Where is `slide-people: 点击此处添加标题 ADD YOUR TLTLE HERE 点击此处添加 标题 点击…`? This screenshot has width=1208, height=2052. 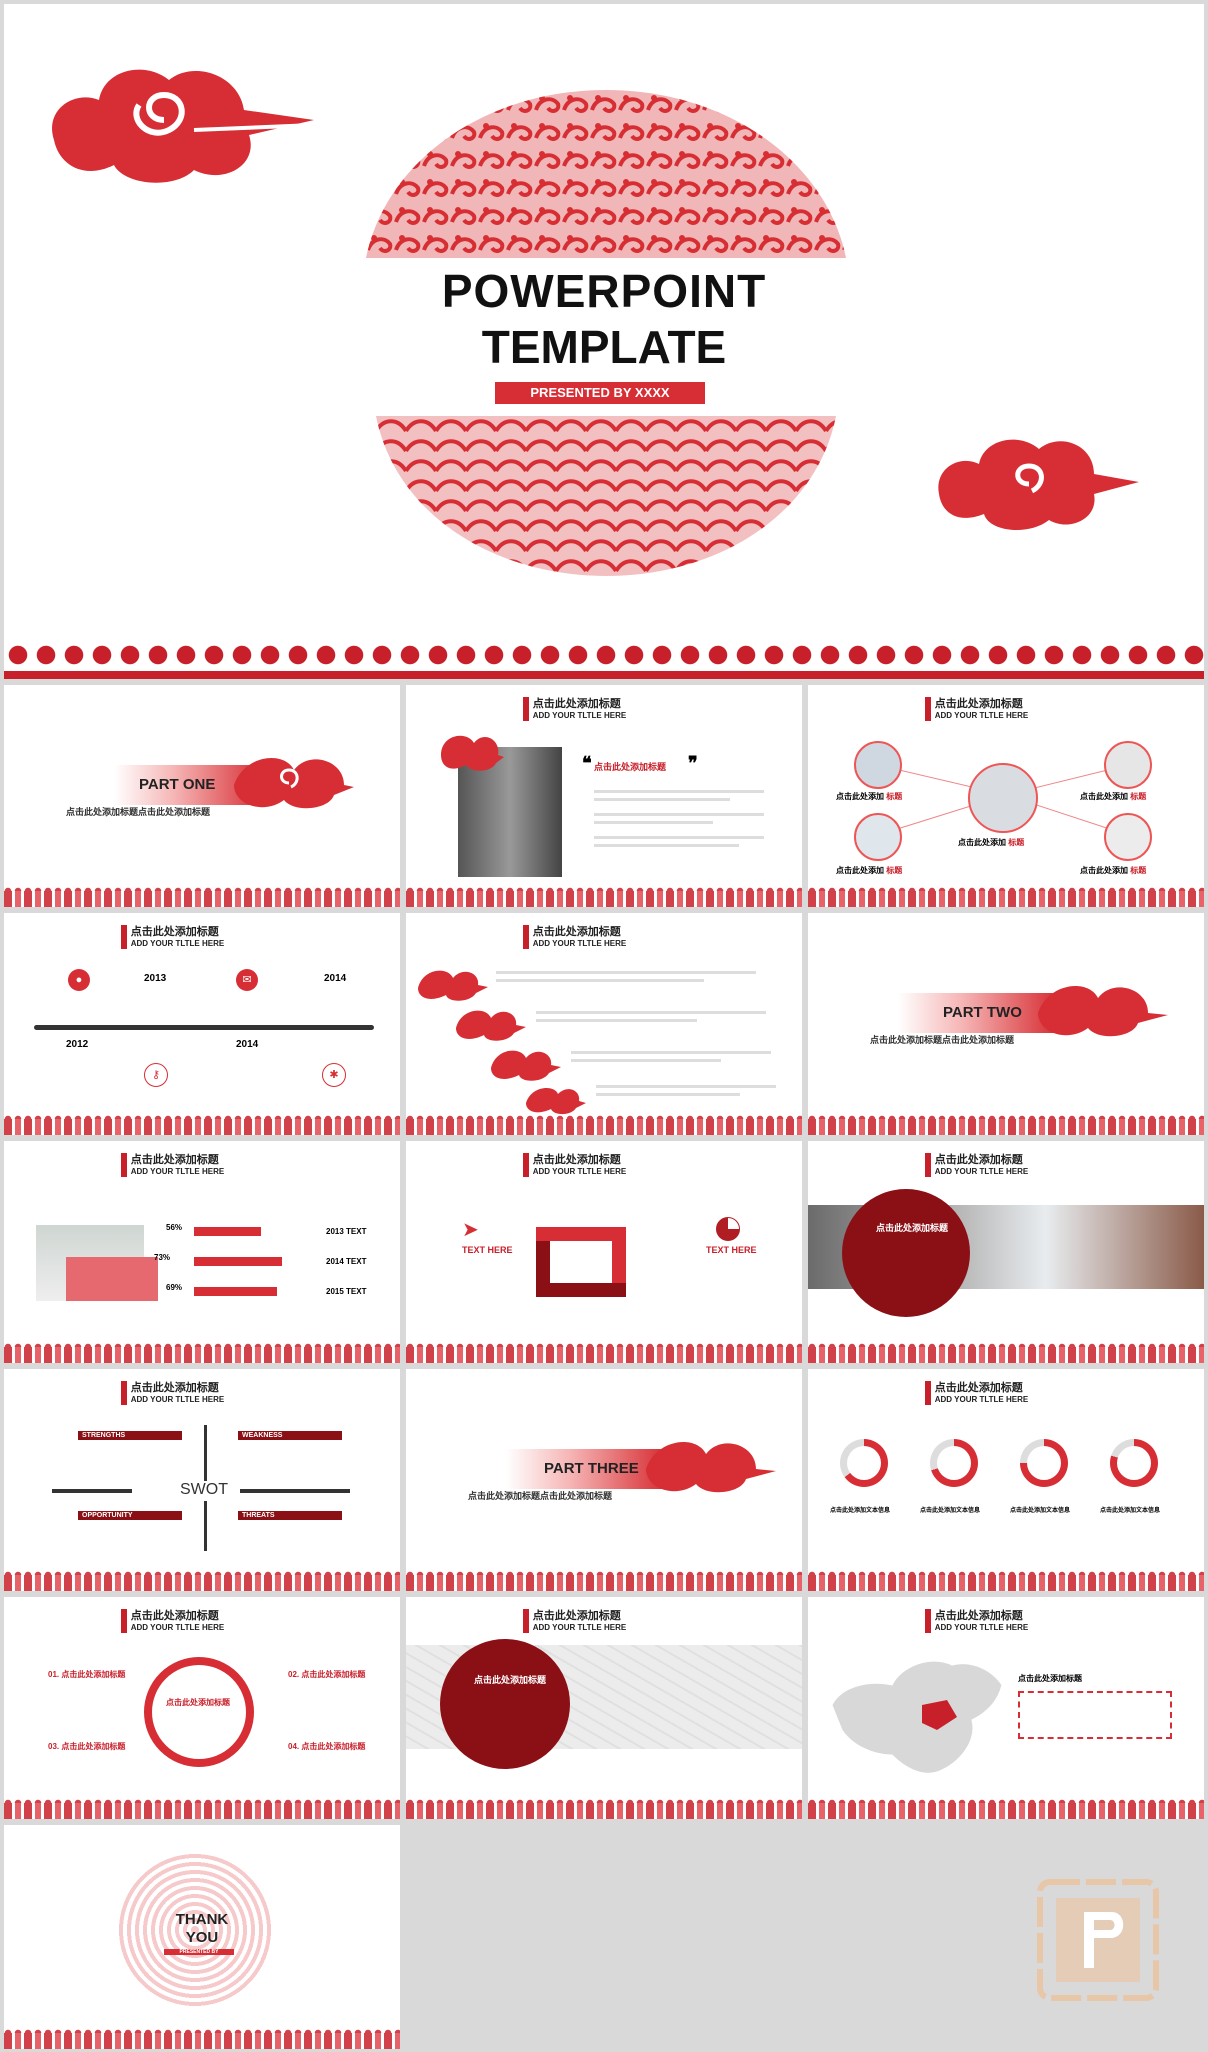
slide-people: 点击此处添加标题 ADD YOUR TLTLE HERE 点击此处添加 标题 点击… is located at coordinates (1006, 796).